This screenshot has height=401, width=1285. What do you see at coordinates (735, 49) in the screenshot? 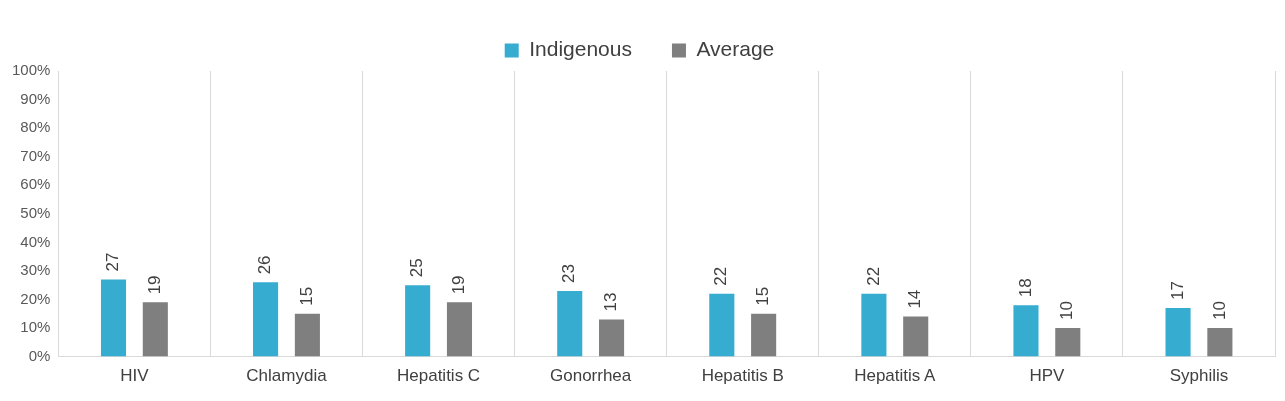
I see `legend-label: Average` at bounding box center [735, 49].